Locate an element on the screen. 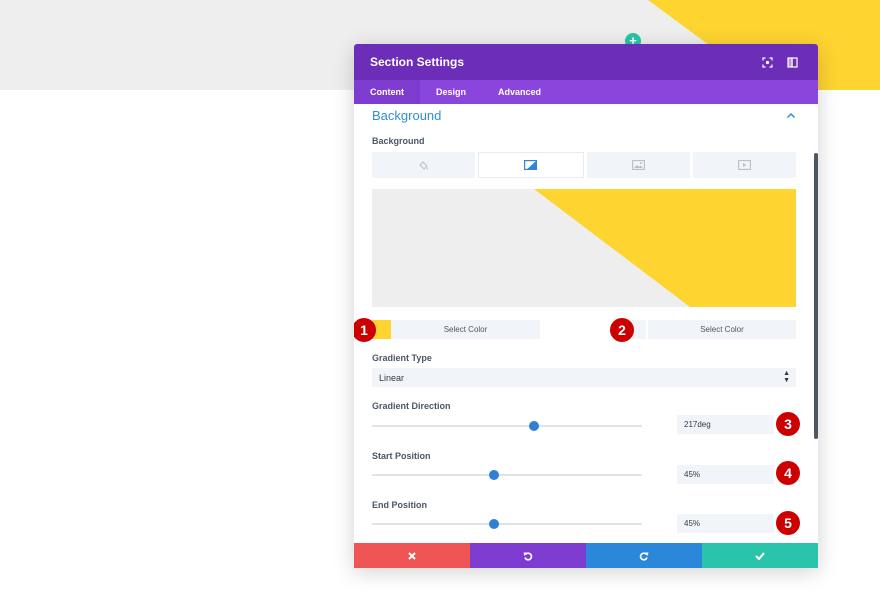  chevron-up-icon is located at coordinates (791, 115).